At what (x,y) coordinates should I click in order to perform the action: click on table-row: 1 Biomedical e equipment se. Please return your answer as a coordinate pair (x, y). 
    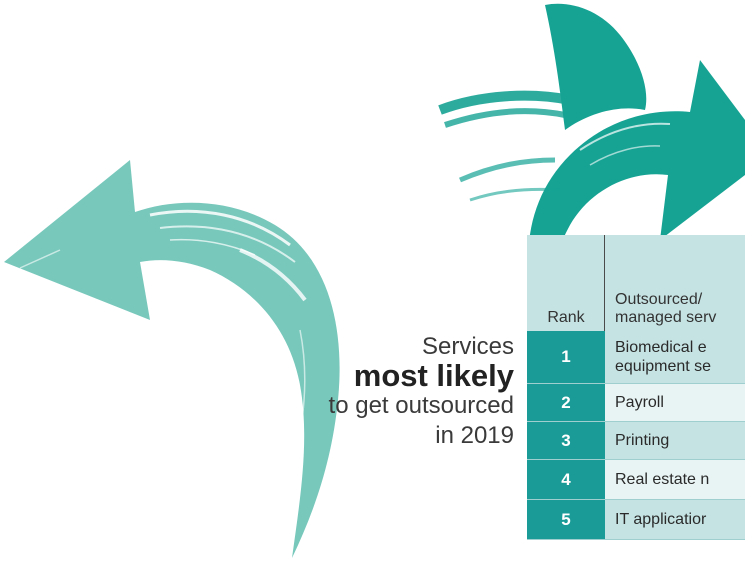
    Looking at the image, I should click on (636, 357).